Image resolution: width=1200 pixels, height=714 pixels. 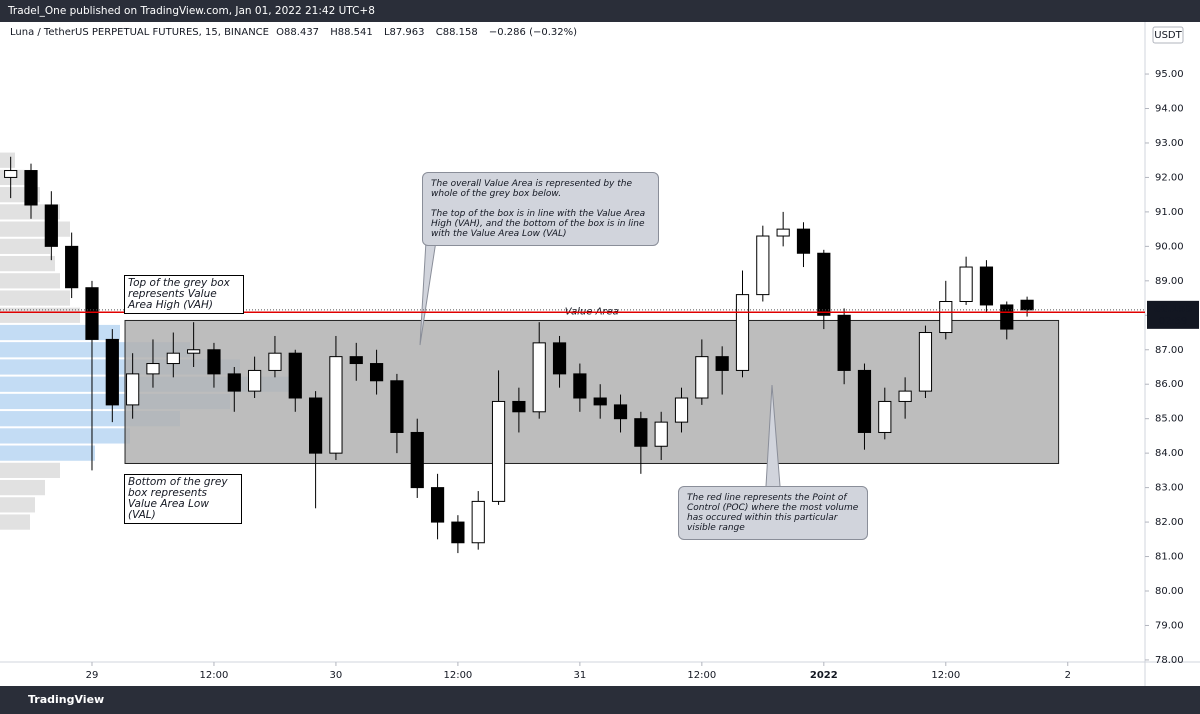 I want to click on ohlc-low: L87.963, so click(x=406, y=32).